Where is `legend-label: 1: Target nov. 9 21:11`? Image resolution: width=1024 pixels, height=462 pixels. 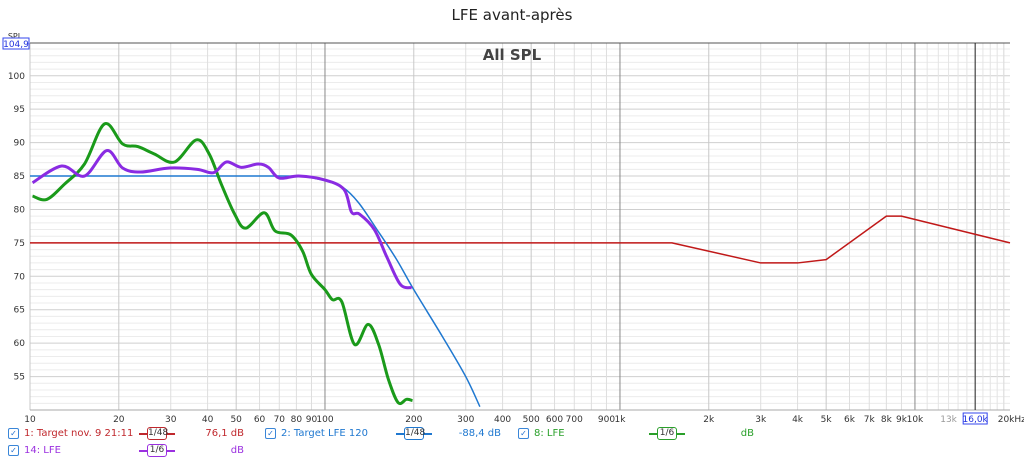 legend-label: 1: Target nov. 9 21:11 is located at coordinates (79, 433).